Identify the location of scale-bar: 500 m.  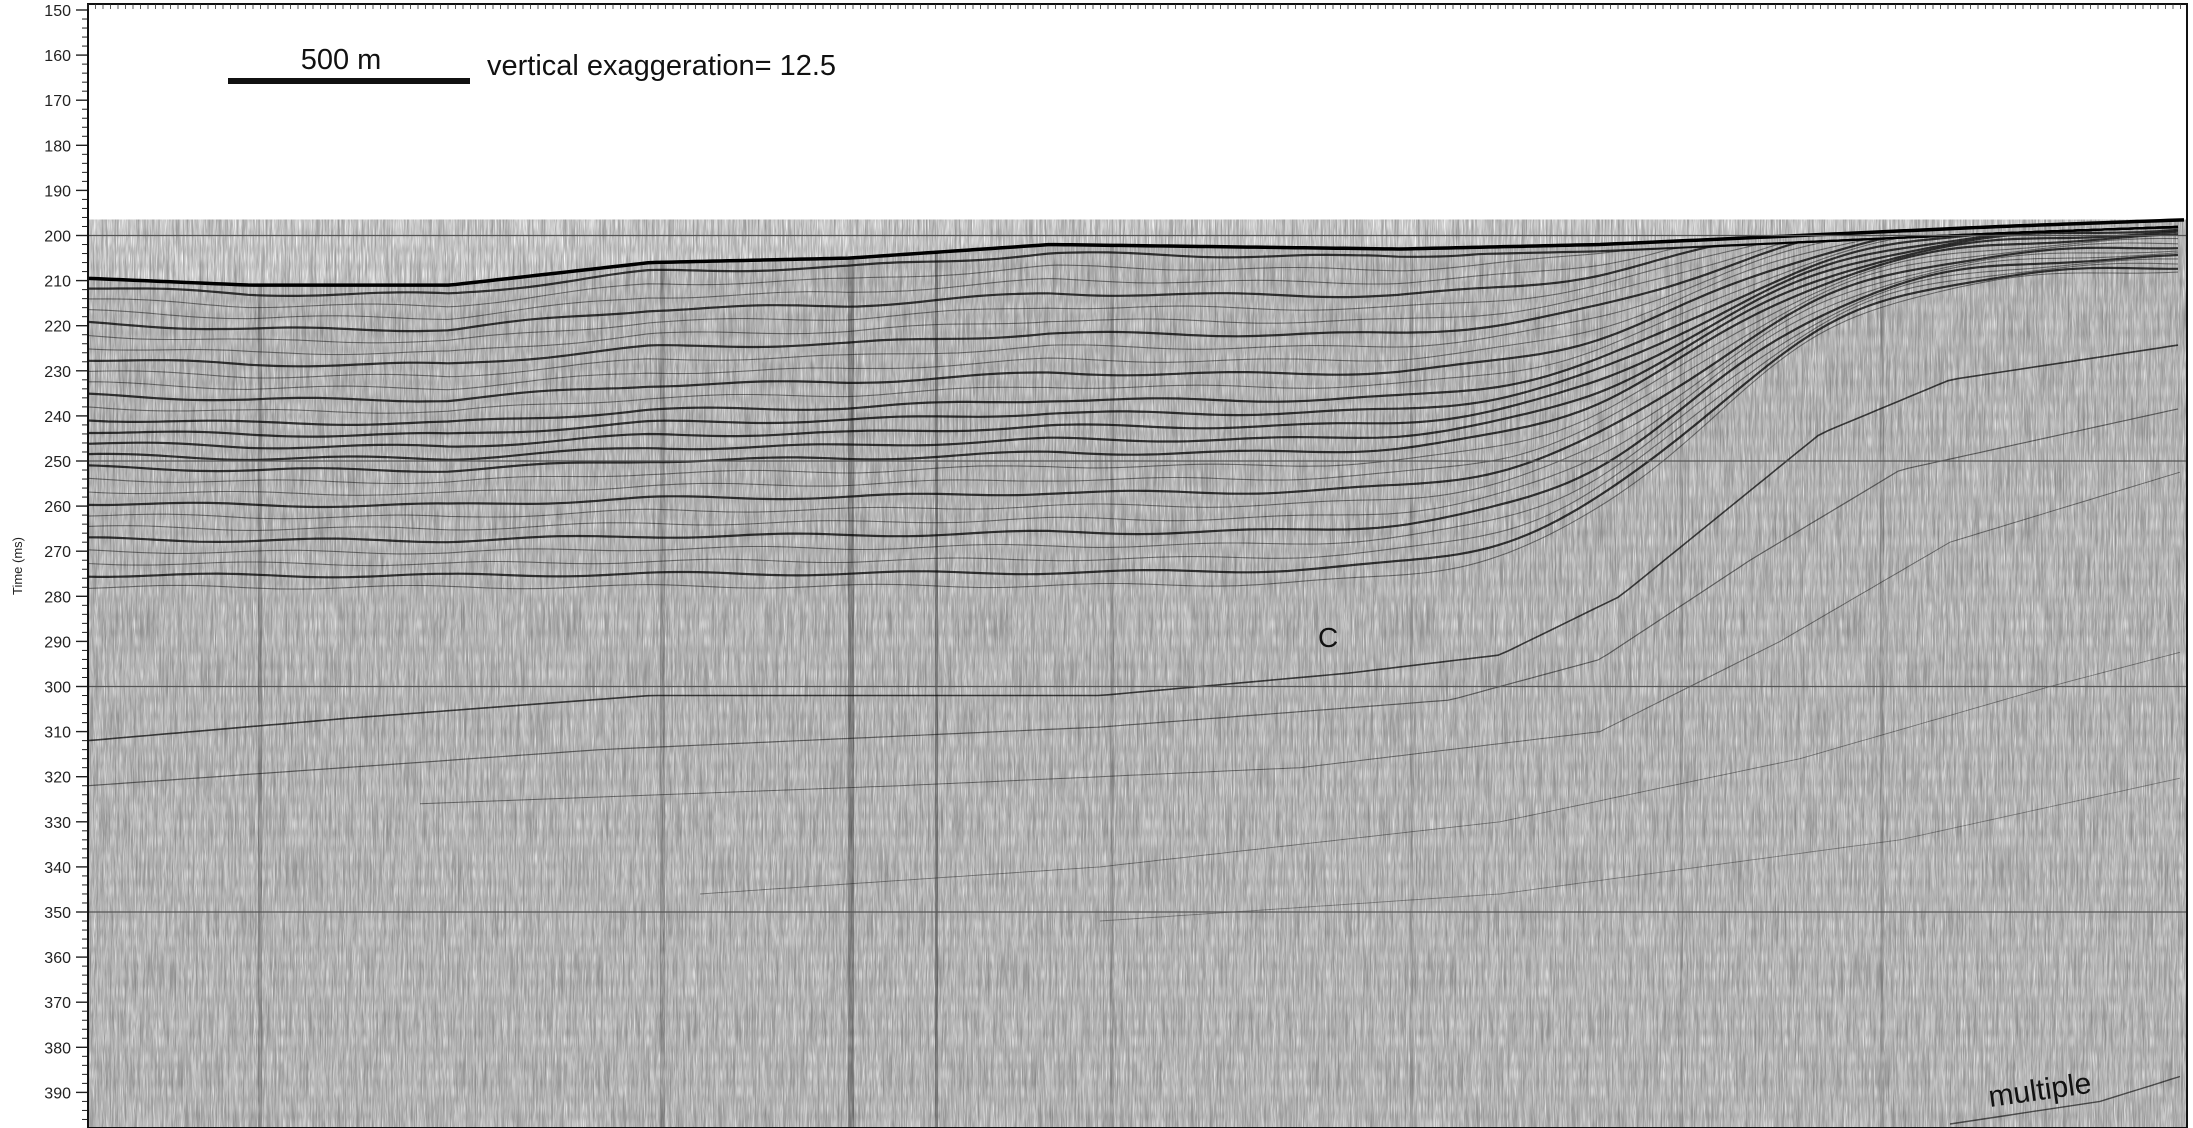
(349, 64).